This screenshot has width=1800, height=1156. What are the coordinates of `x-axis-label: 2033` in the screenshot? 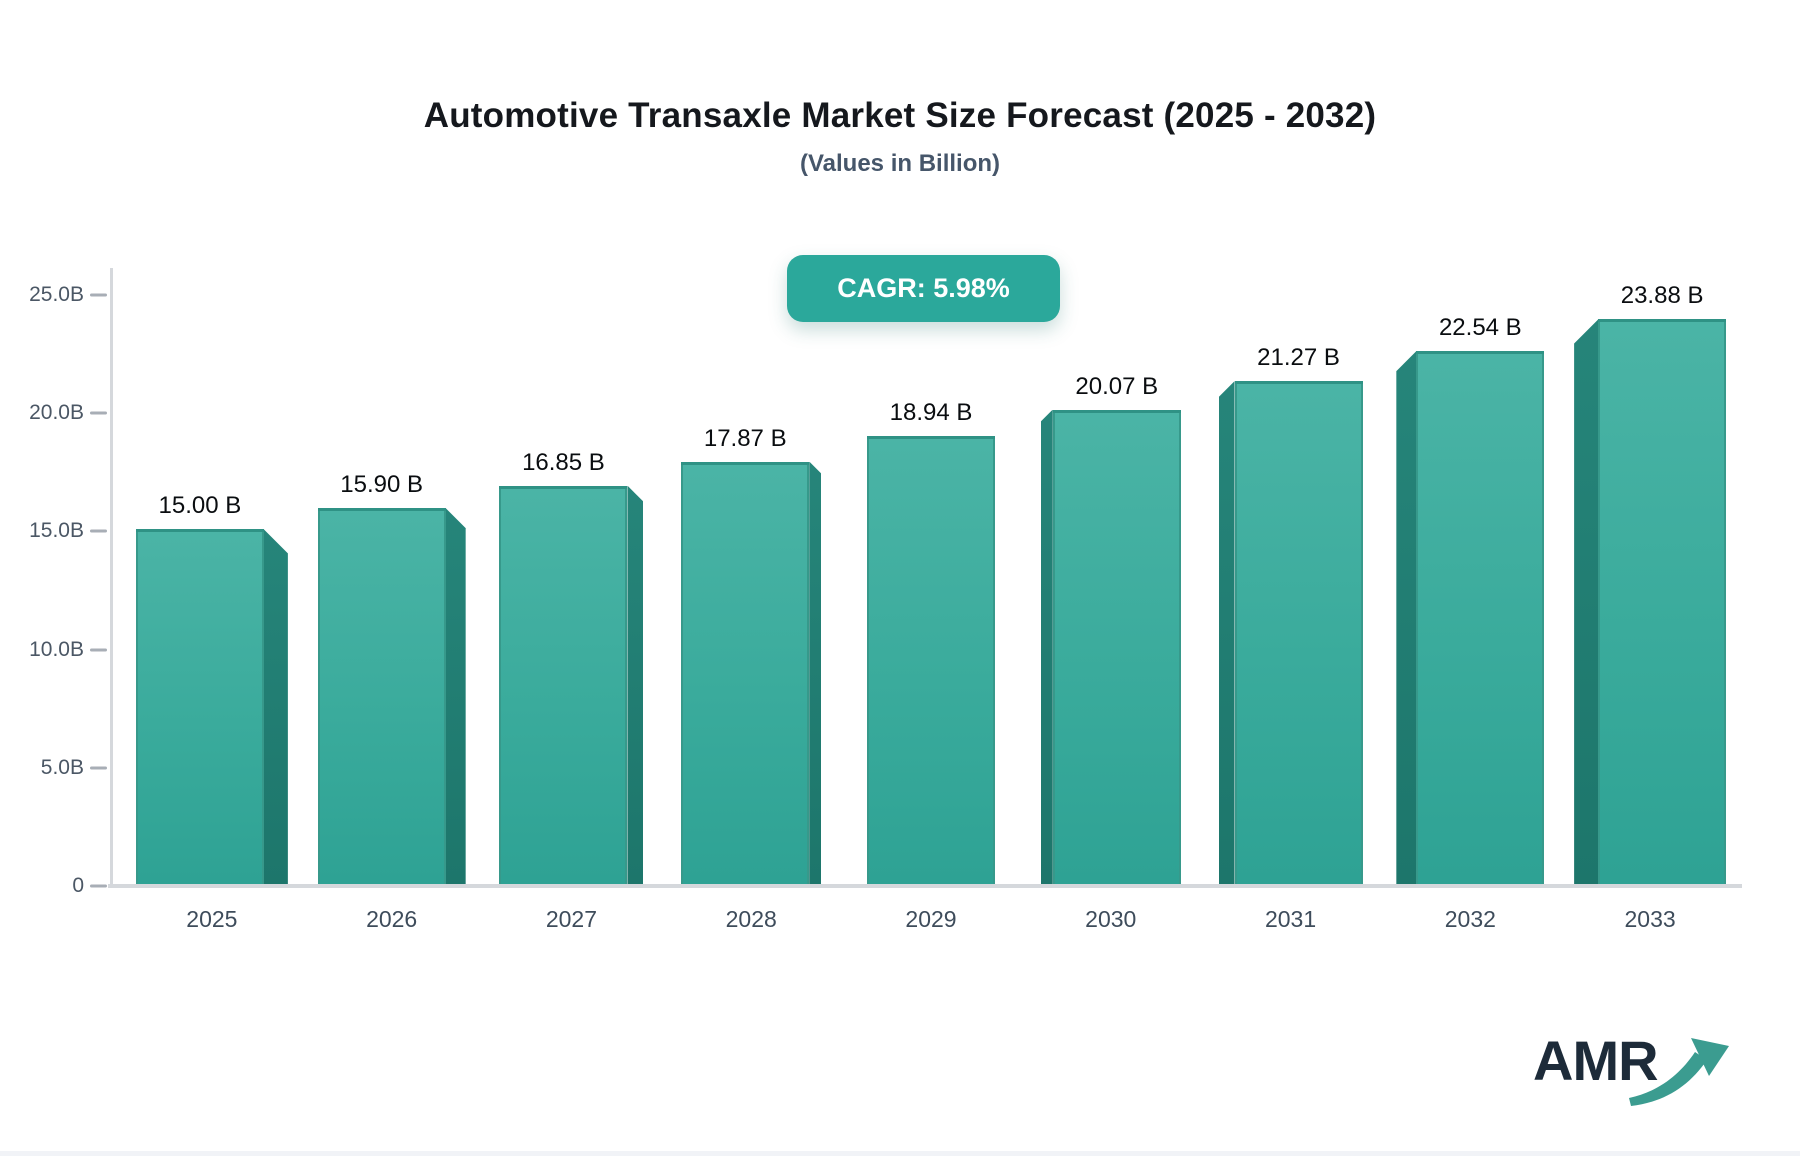 It's located at (1650, 919).